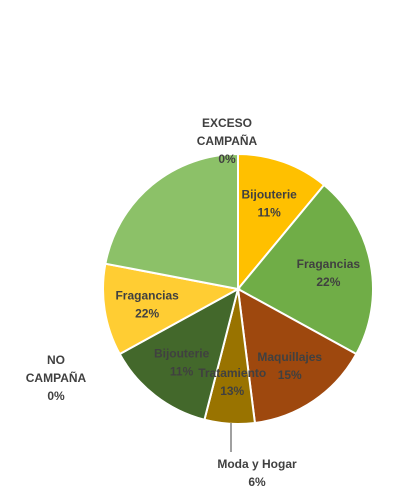 This screenshot has height=490, width=410. I want to click on slice-label-2: Maquillajes 15%, so click(289, 366).